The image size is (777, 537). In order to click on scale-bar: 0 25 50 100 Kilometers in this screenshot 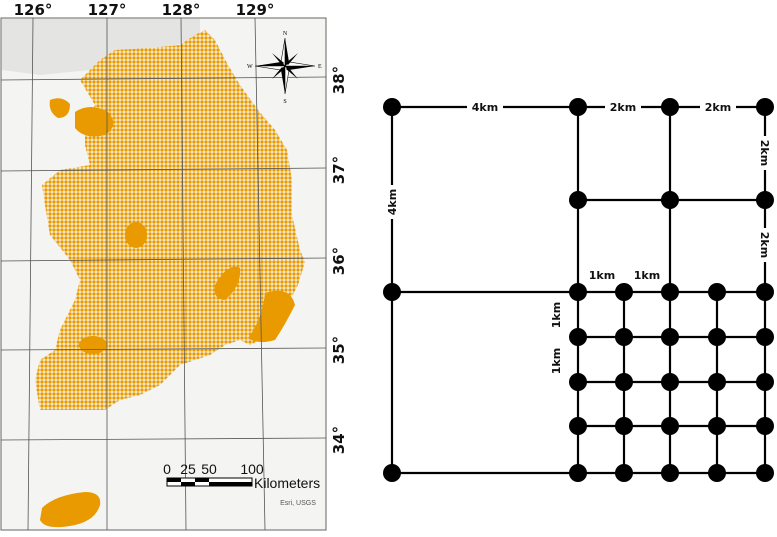, I will do `click(241, 476)`.